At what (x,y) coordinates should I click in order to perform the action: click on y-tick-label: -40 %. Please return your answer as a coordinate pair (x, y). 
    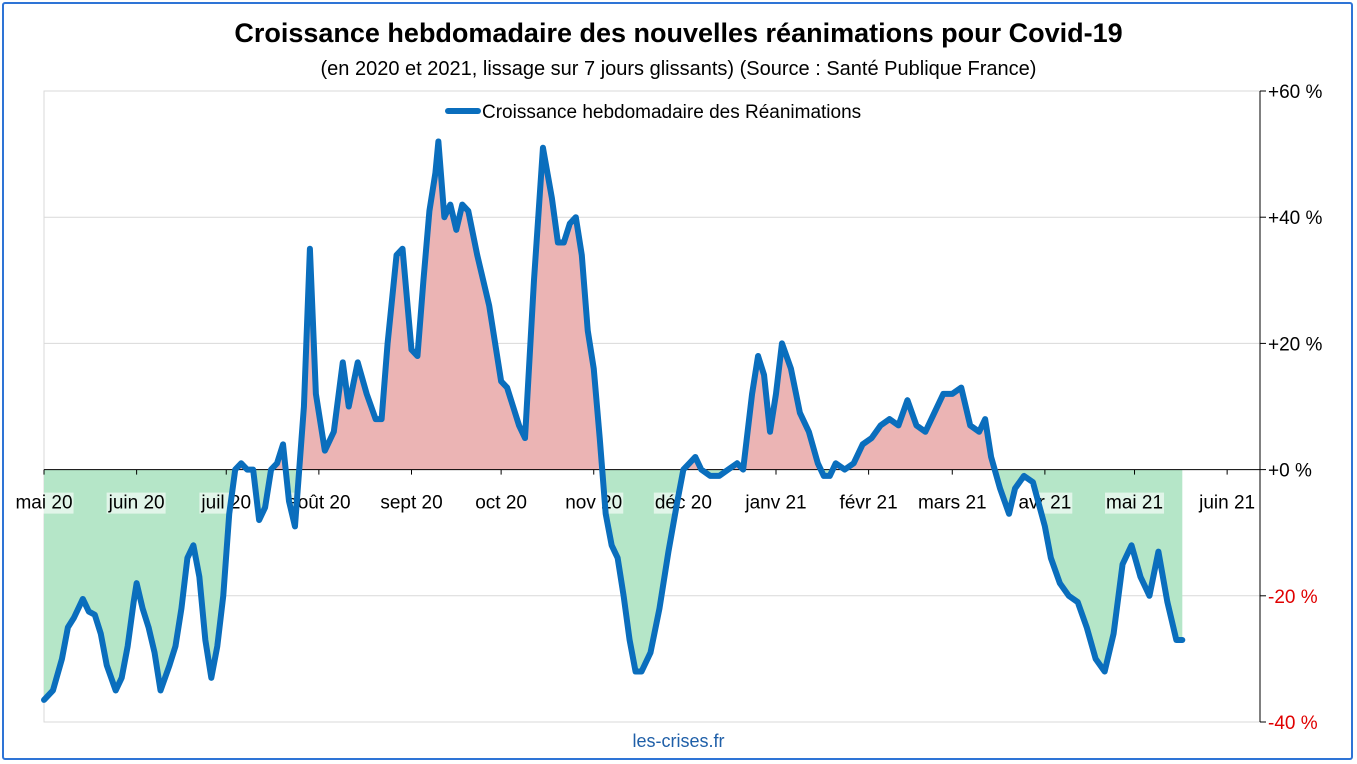
    Looking at the image, I should click on (1293, 723).